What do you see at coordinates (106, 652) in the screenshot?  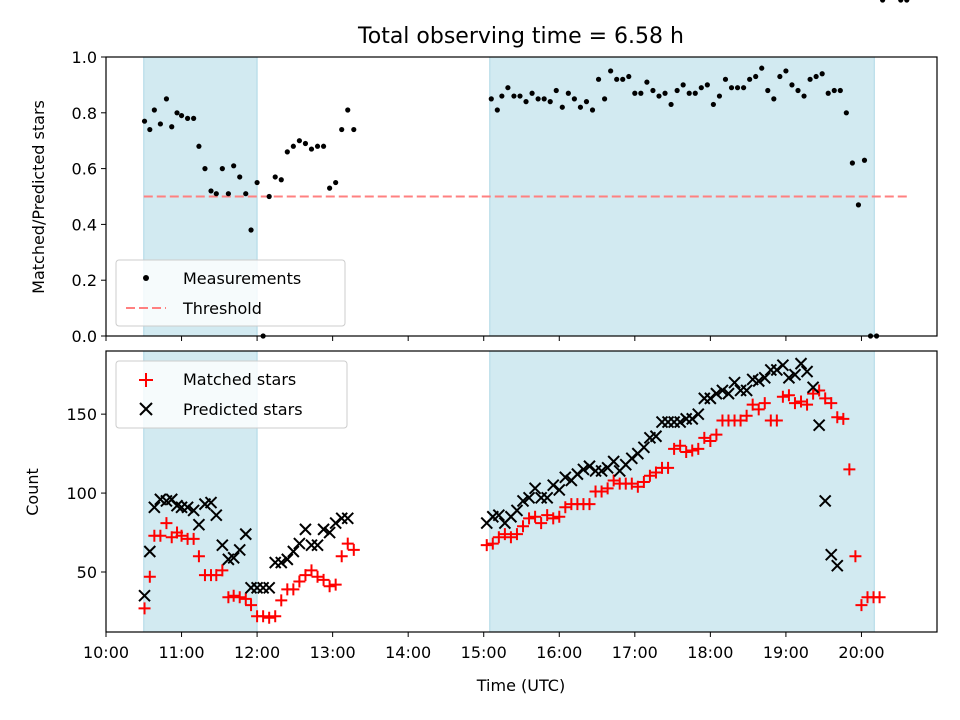 I see `x-tick-label: 10:00` at bounding box center [106, 652].